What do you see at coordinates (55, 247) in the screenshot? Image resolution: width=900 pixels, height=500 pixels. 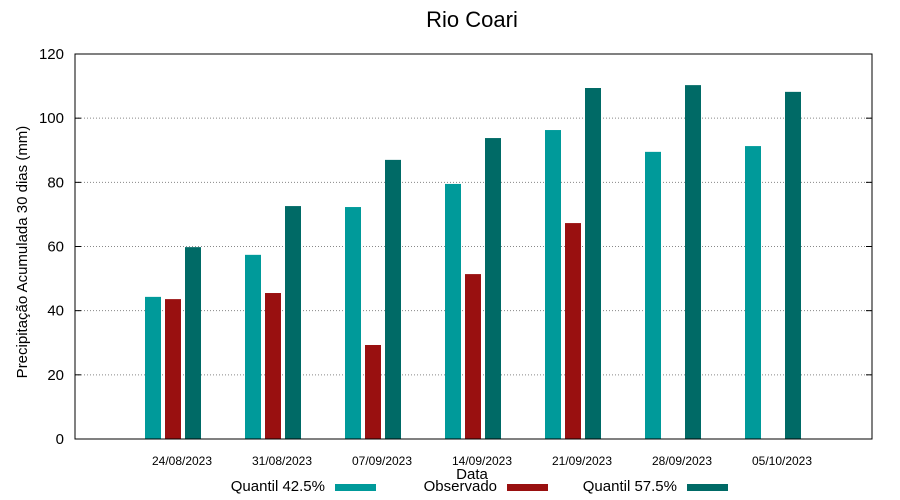 I see `y-tick-label: 60` at bounding box center [55, 247].